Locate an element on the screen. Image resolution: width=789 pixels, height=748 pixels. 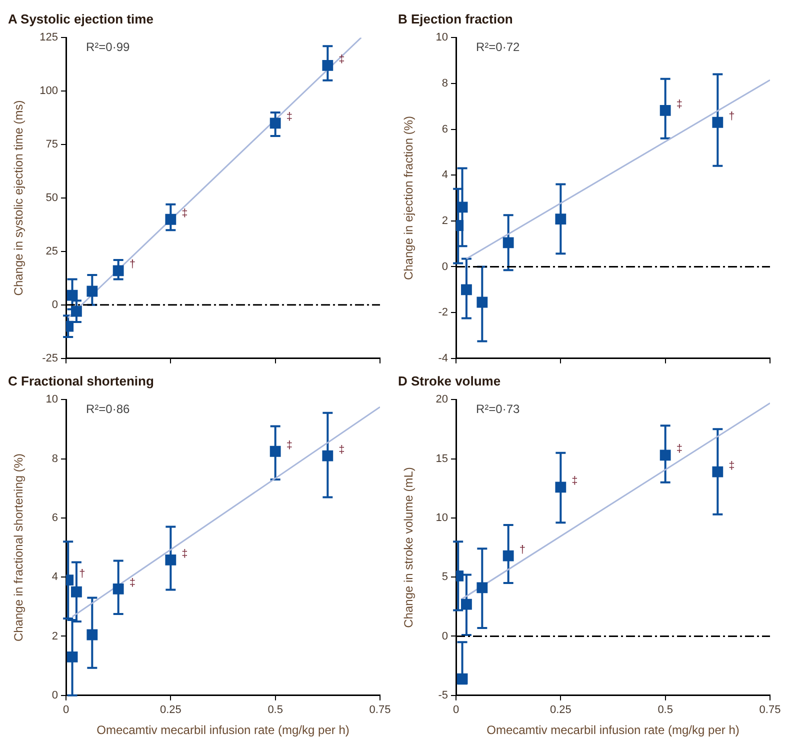
annotation: R²=0·72 is located at coordinates (498, 47).